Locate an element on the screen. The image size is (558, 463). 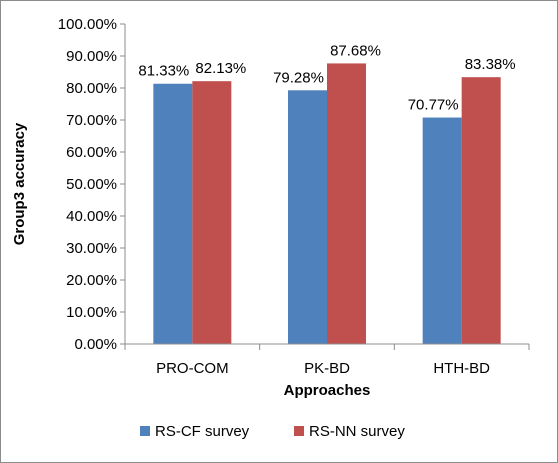
data-label: 81.33% is located at coordinates (163, 71).